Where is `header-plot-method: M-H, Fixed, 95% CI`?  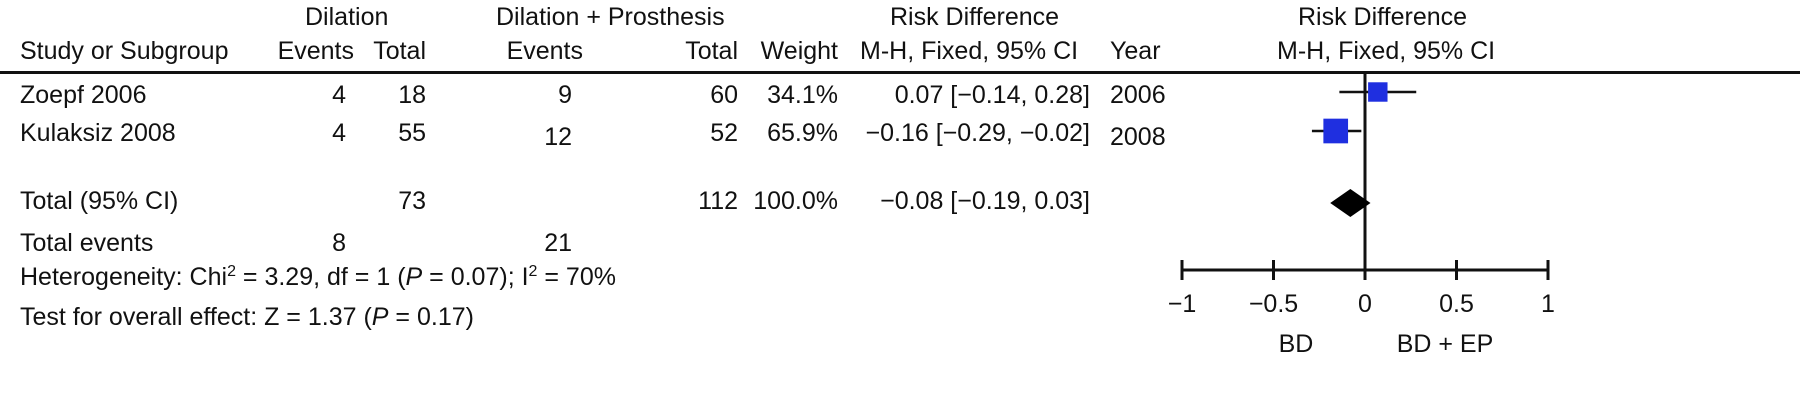
header-plot-method: M-H, Fixed, 95% CI is located at coordinates (1386, 51).